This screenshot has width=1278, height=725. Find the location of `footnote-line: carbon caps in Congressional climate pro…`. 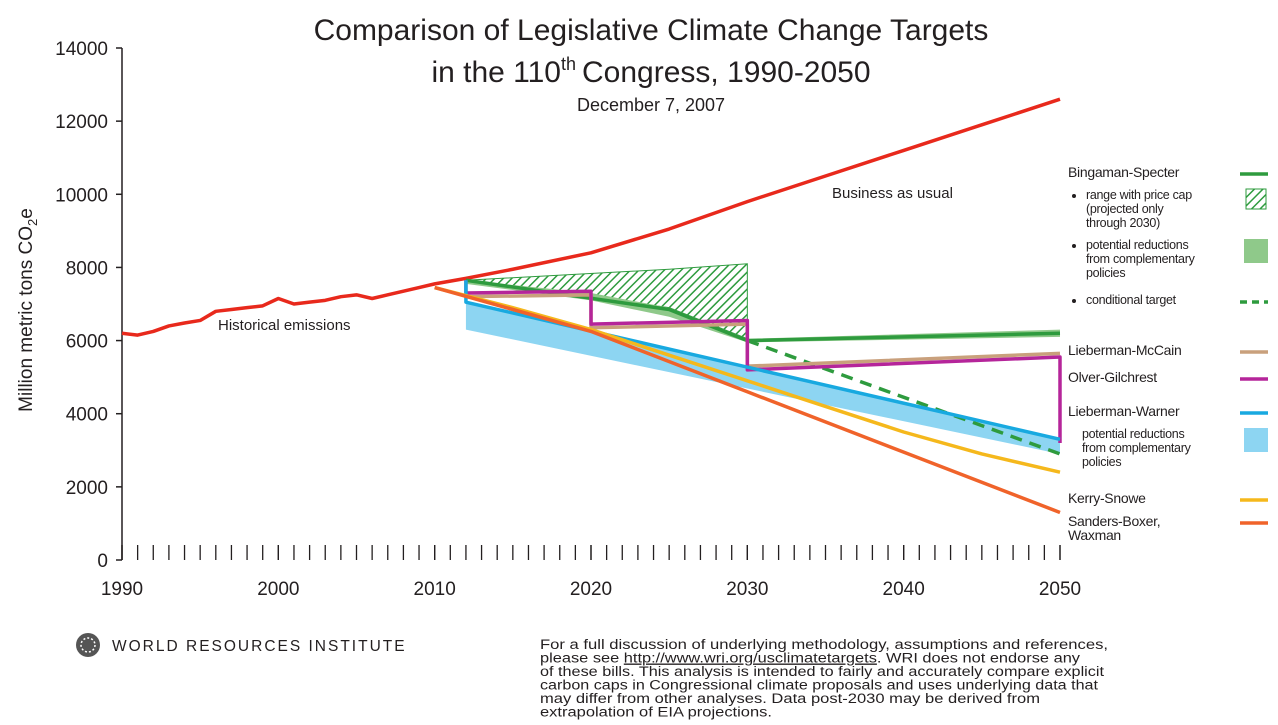

footnote-line: carbon caps in Congressional climate pro… is located at coordinates (819, 685).